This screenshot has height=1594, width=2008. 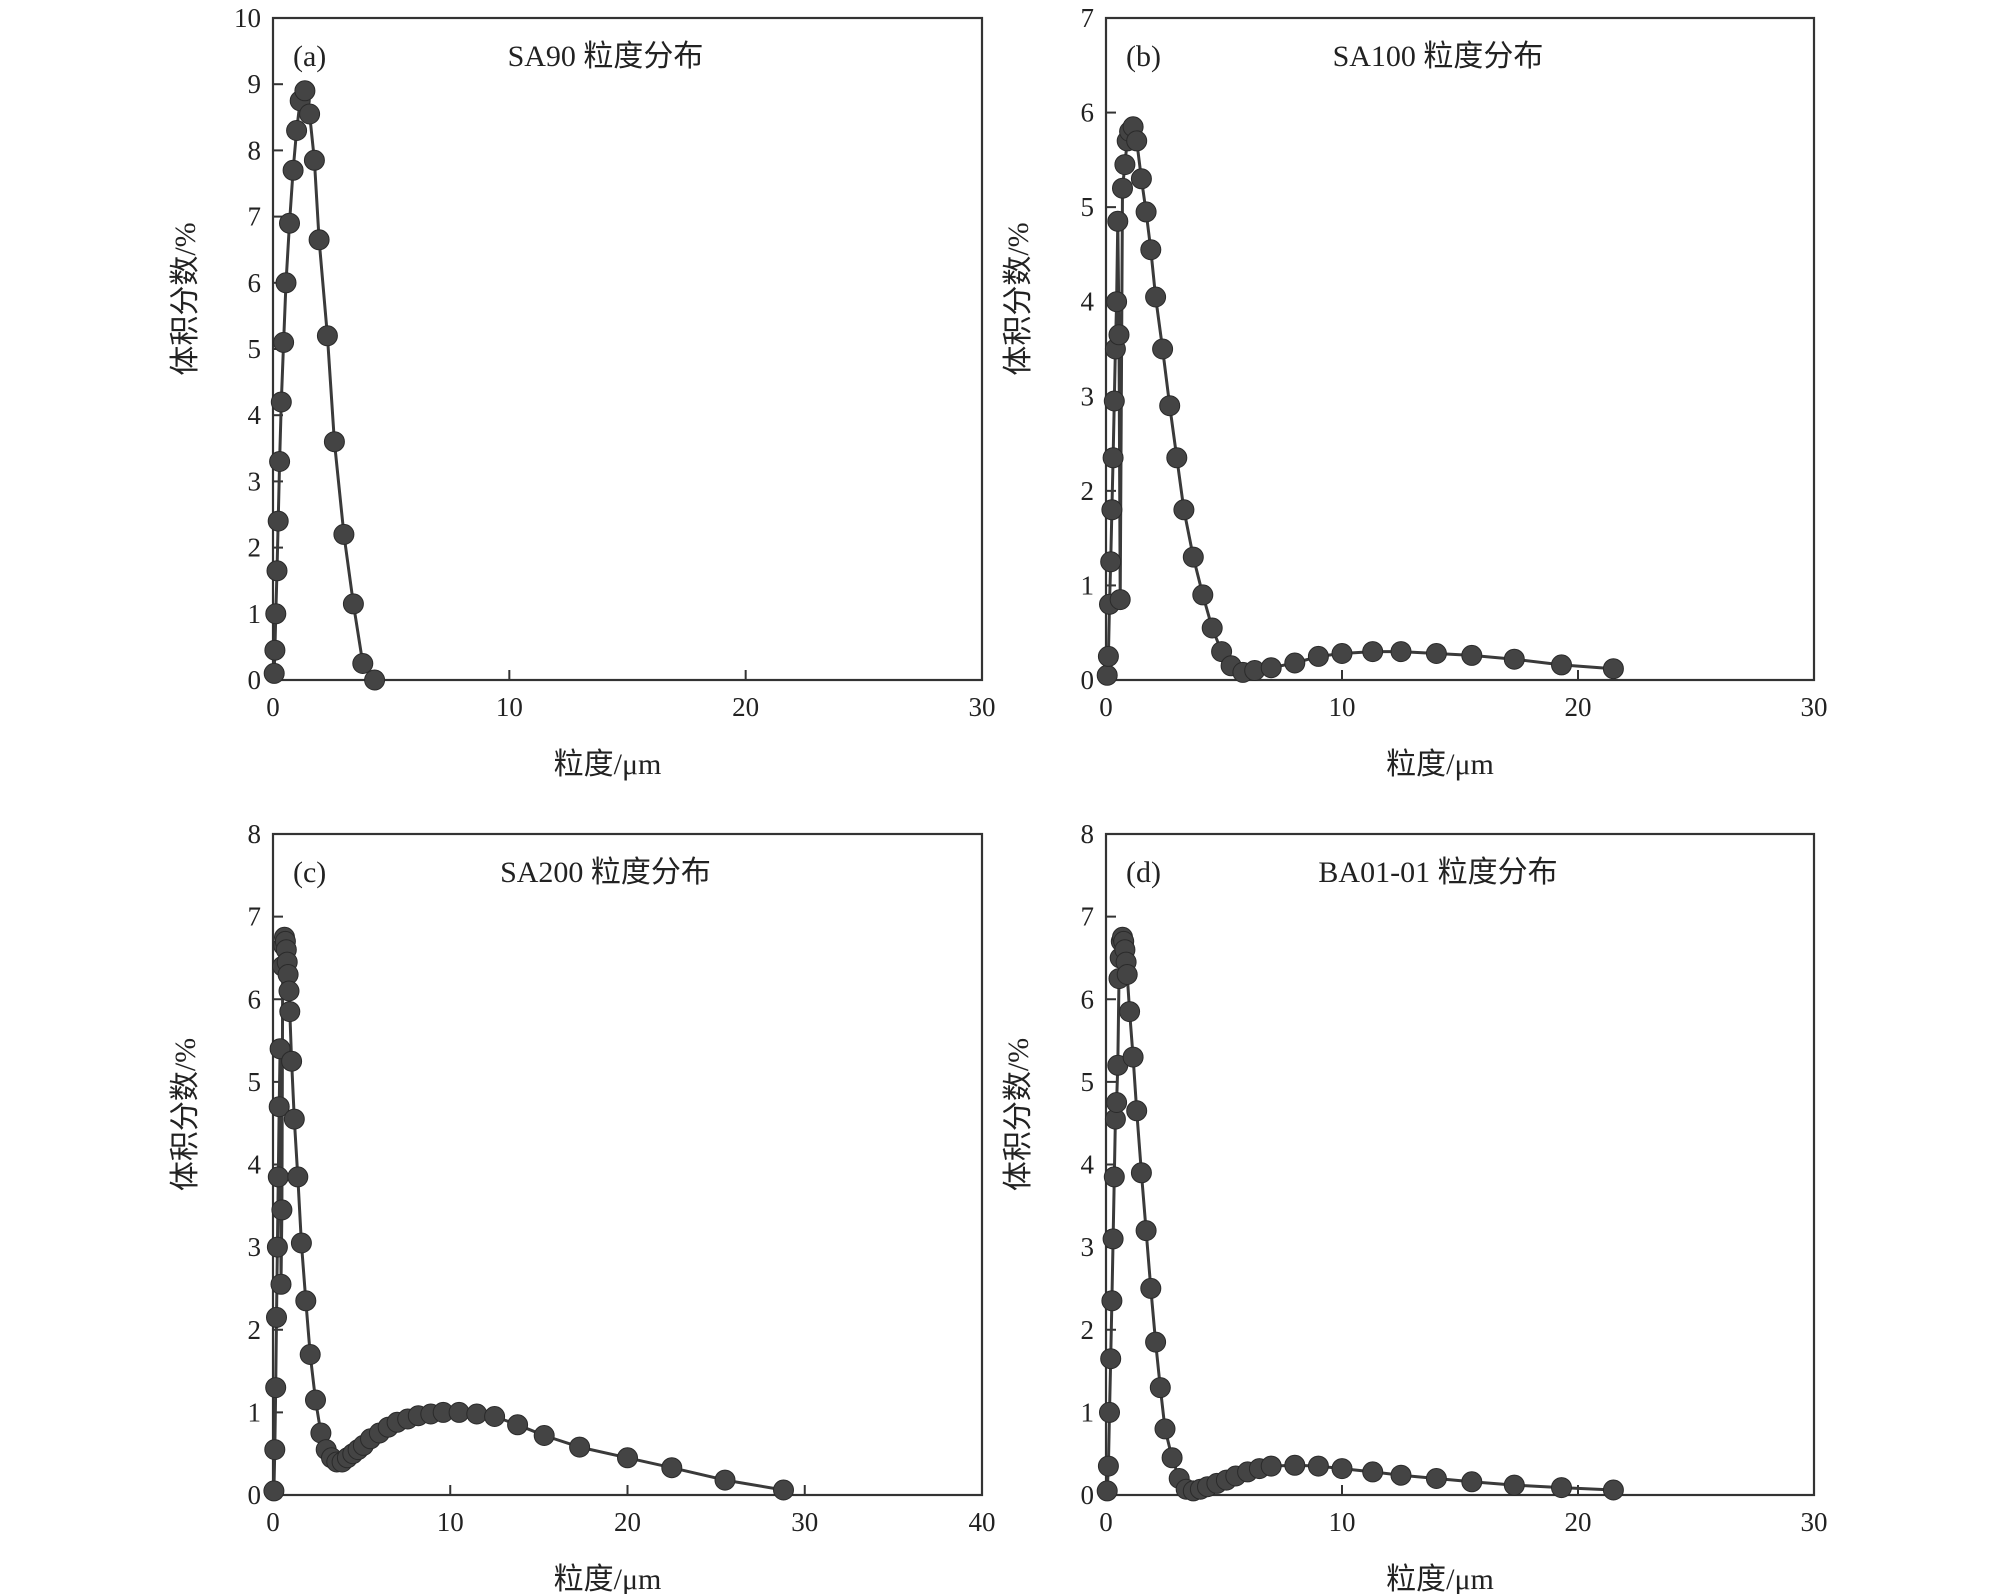 I want to click on y-tick-label: 6, so click(x=1088, y=999).